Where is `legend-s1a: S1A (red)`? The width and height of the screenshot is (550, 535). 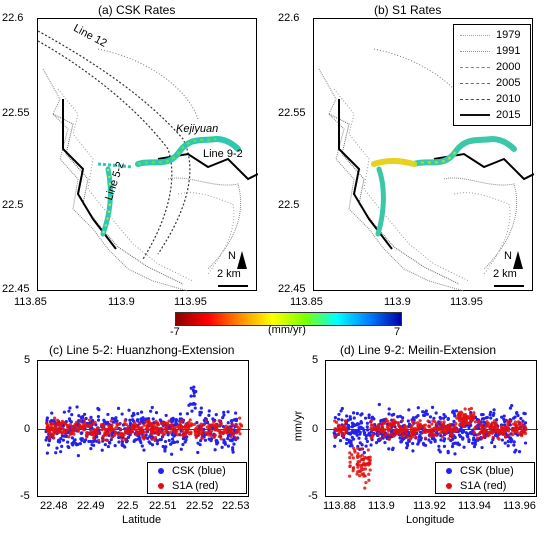 legend-s1a: S1A (red) is located at coordinates (197, 485).